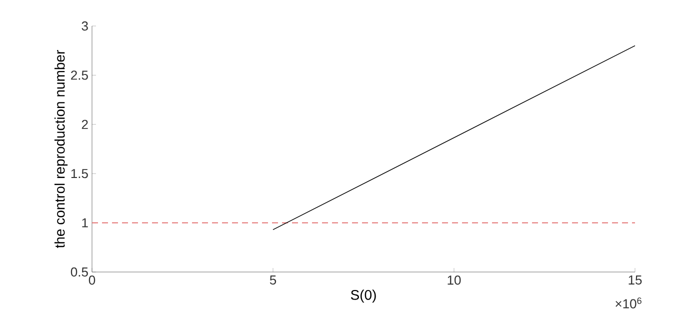  What do you see at coordinates (85, 223) in the screenshot?
I see `y-tick-label: 1` at bounding box center [85, 223].